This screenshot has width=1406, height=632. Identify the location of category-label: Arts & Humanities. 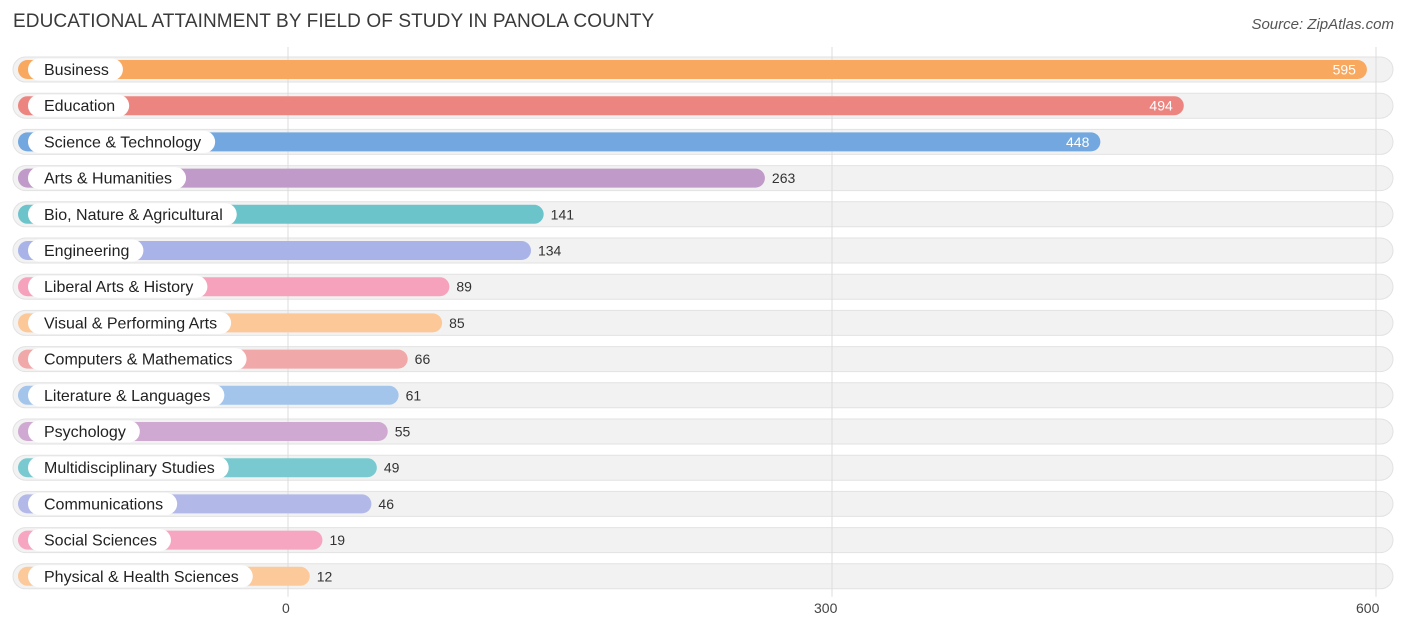
(108, 179).